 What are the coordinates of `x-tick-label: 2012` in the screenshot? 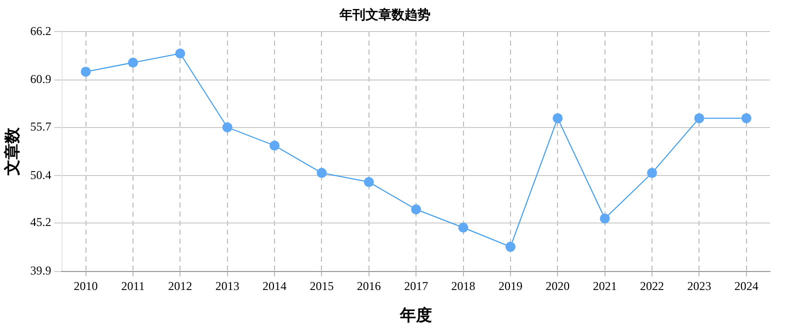 It's located at (180, 285).